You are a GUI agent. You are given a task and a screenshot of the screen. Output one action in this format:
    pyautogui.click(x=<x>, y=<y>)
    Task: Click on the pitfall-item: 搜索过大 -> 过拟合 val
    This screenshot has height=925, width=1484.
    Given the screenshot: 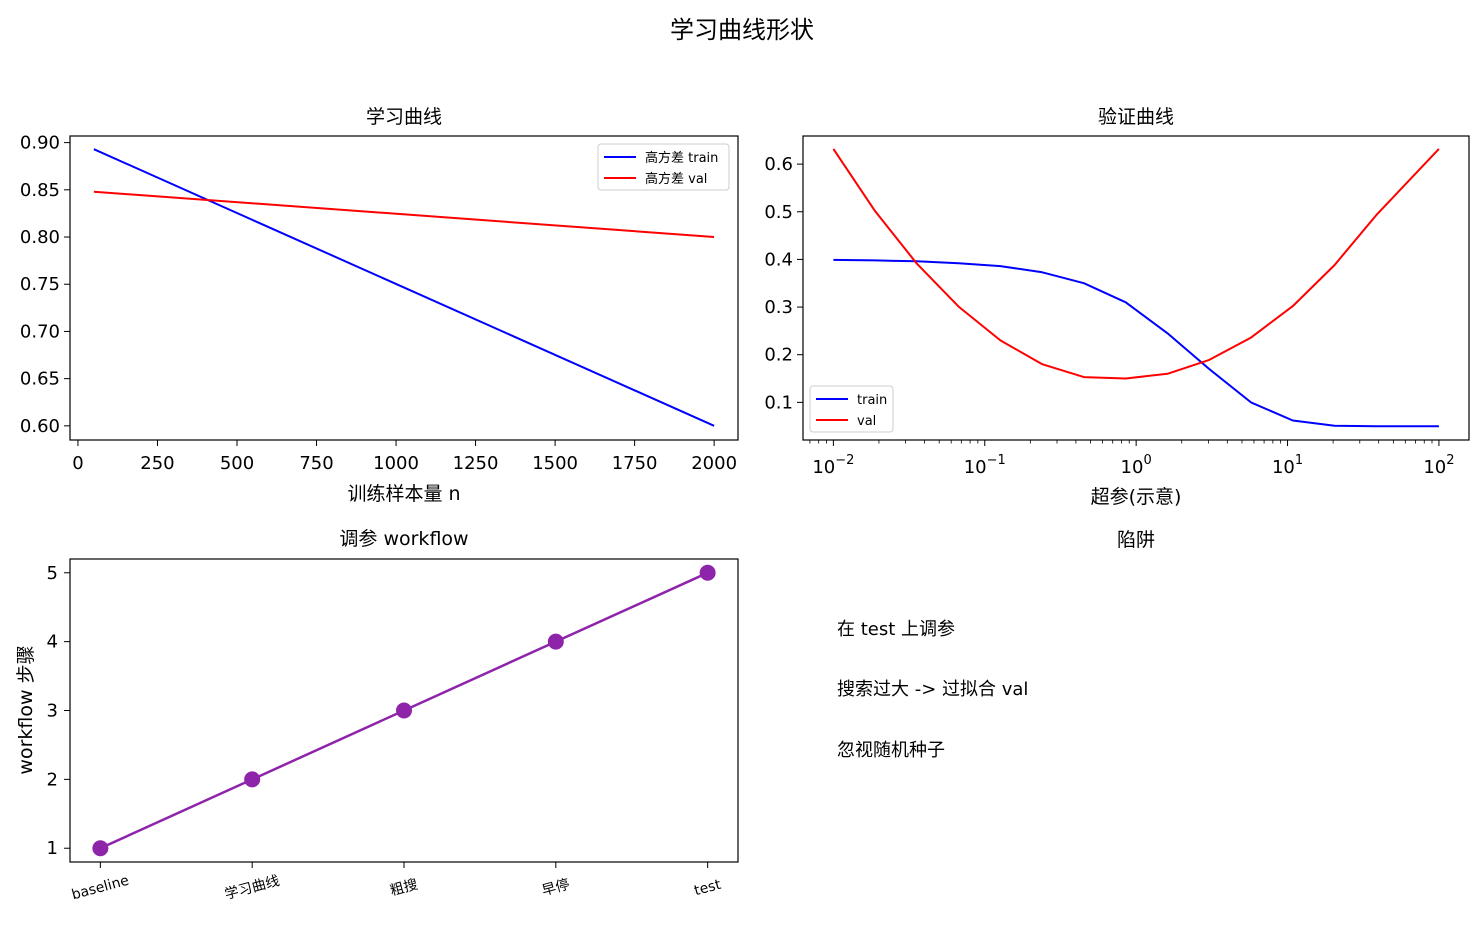 What is the action you would take?
    pyautogui.click(x=932, y=689)
    